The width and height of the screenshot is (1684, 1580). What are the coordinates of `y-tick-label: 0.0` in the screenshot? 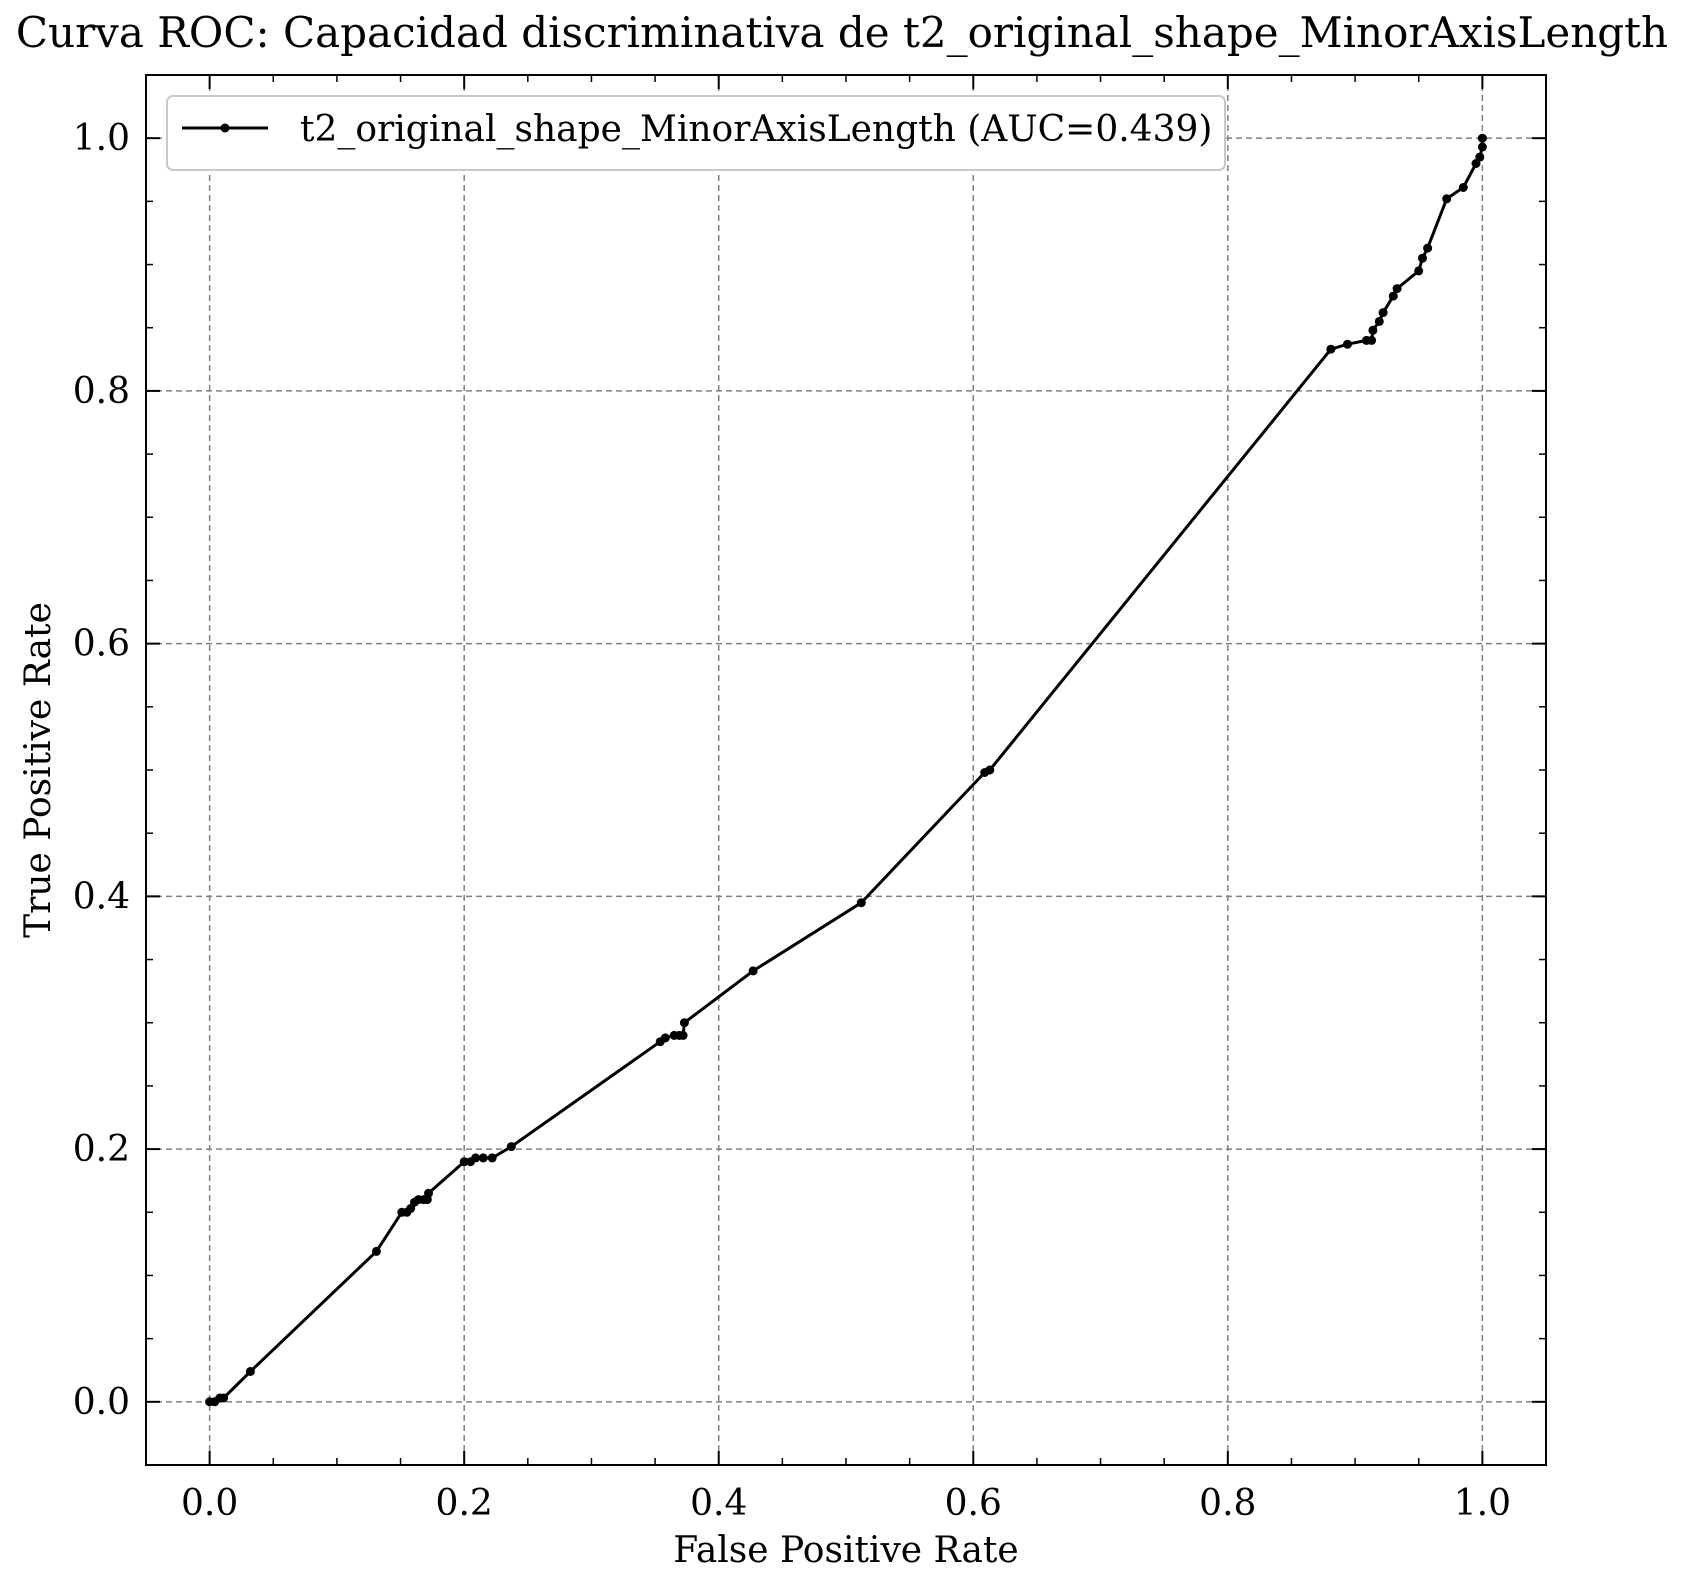 It's located at (101, 1402).